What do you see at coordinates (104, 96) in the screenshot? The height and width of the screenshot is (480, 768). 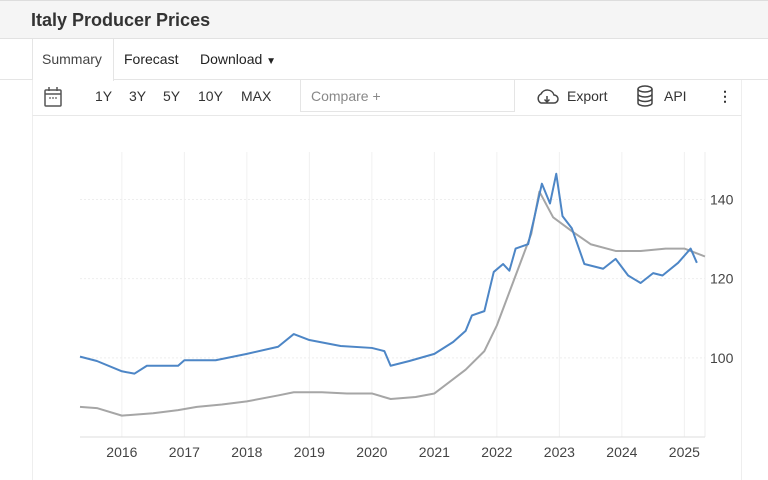 I see `range-1y-button: 1Y` at bounding box center [104, 96].